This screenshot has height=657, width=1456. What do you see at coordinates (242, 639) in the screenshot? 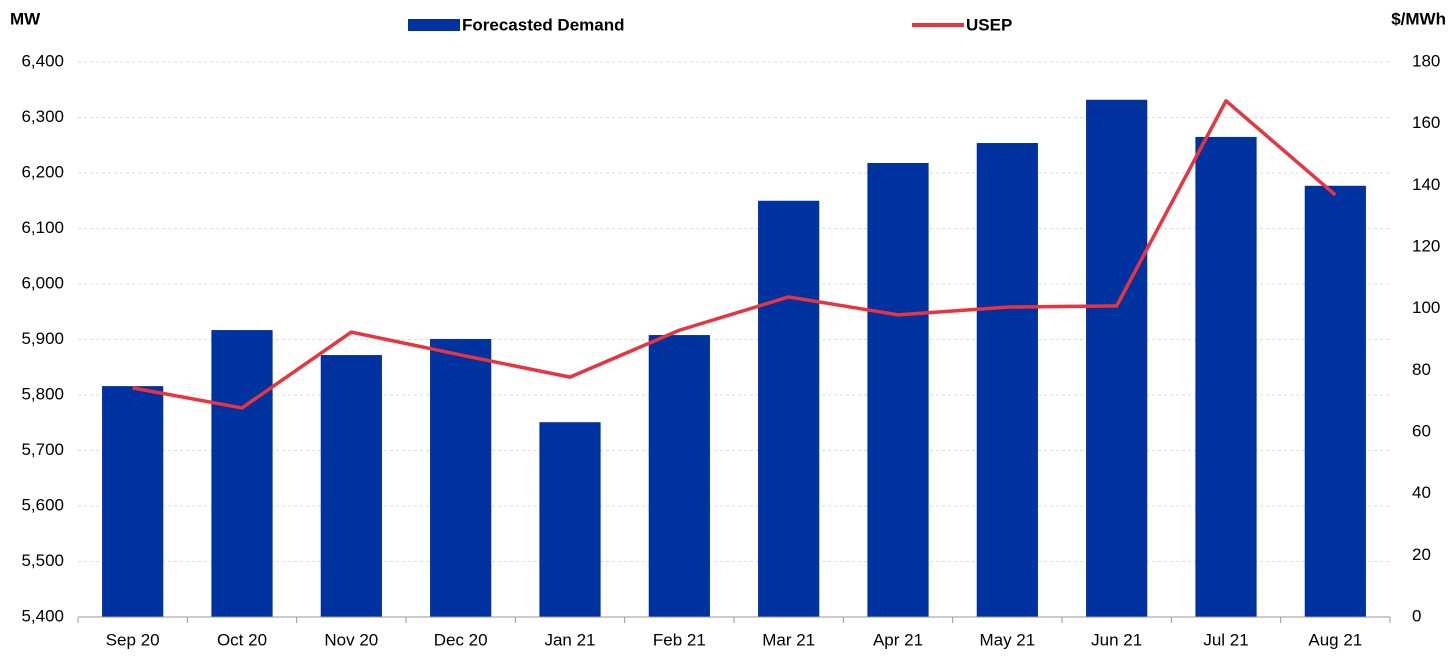
I see `x-tick-label: Oct 20` at bounding box center [242, 639].